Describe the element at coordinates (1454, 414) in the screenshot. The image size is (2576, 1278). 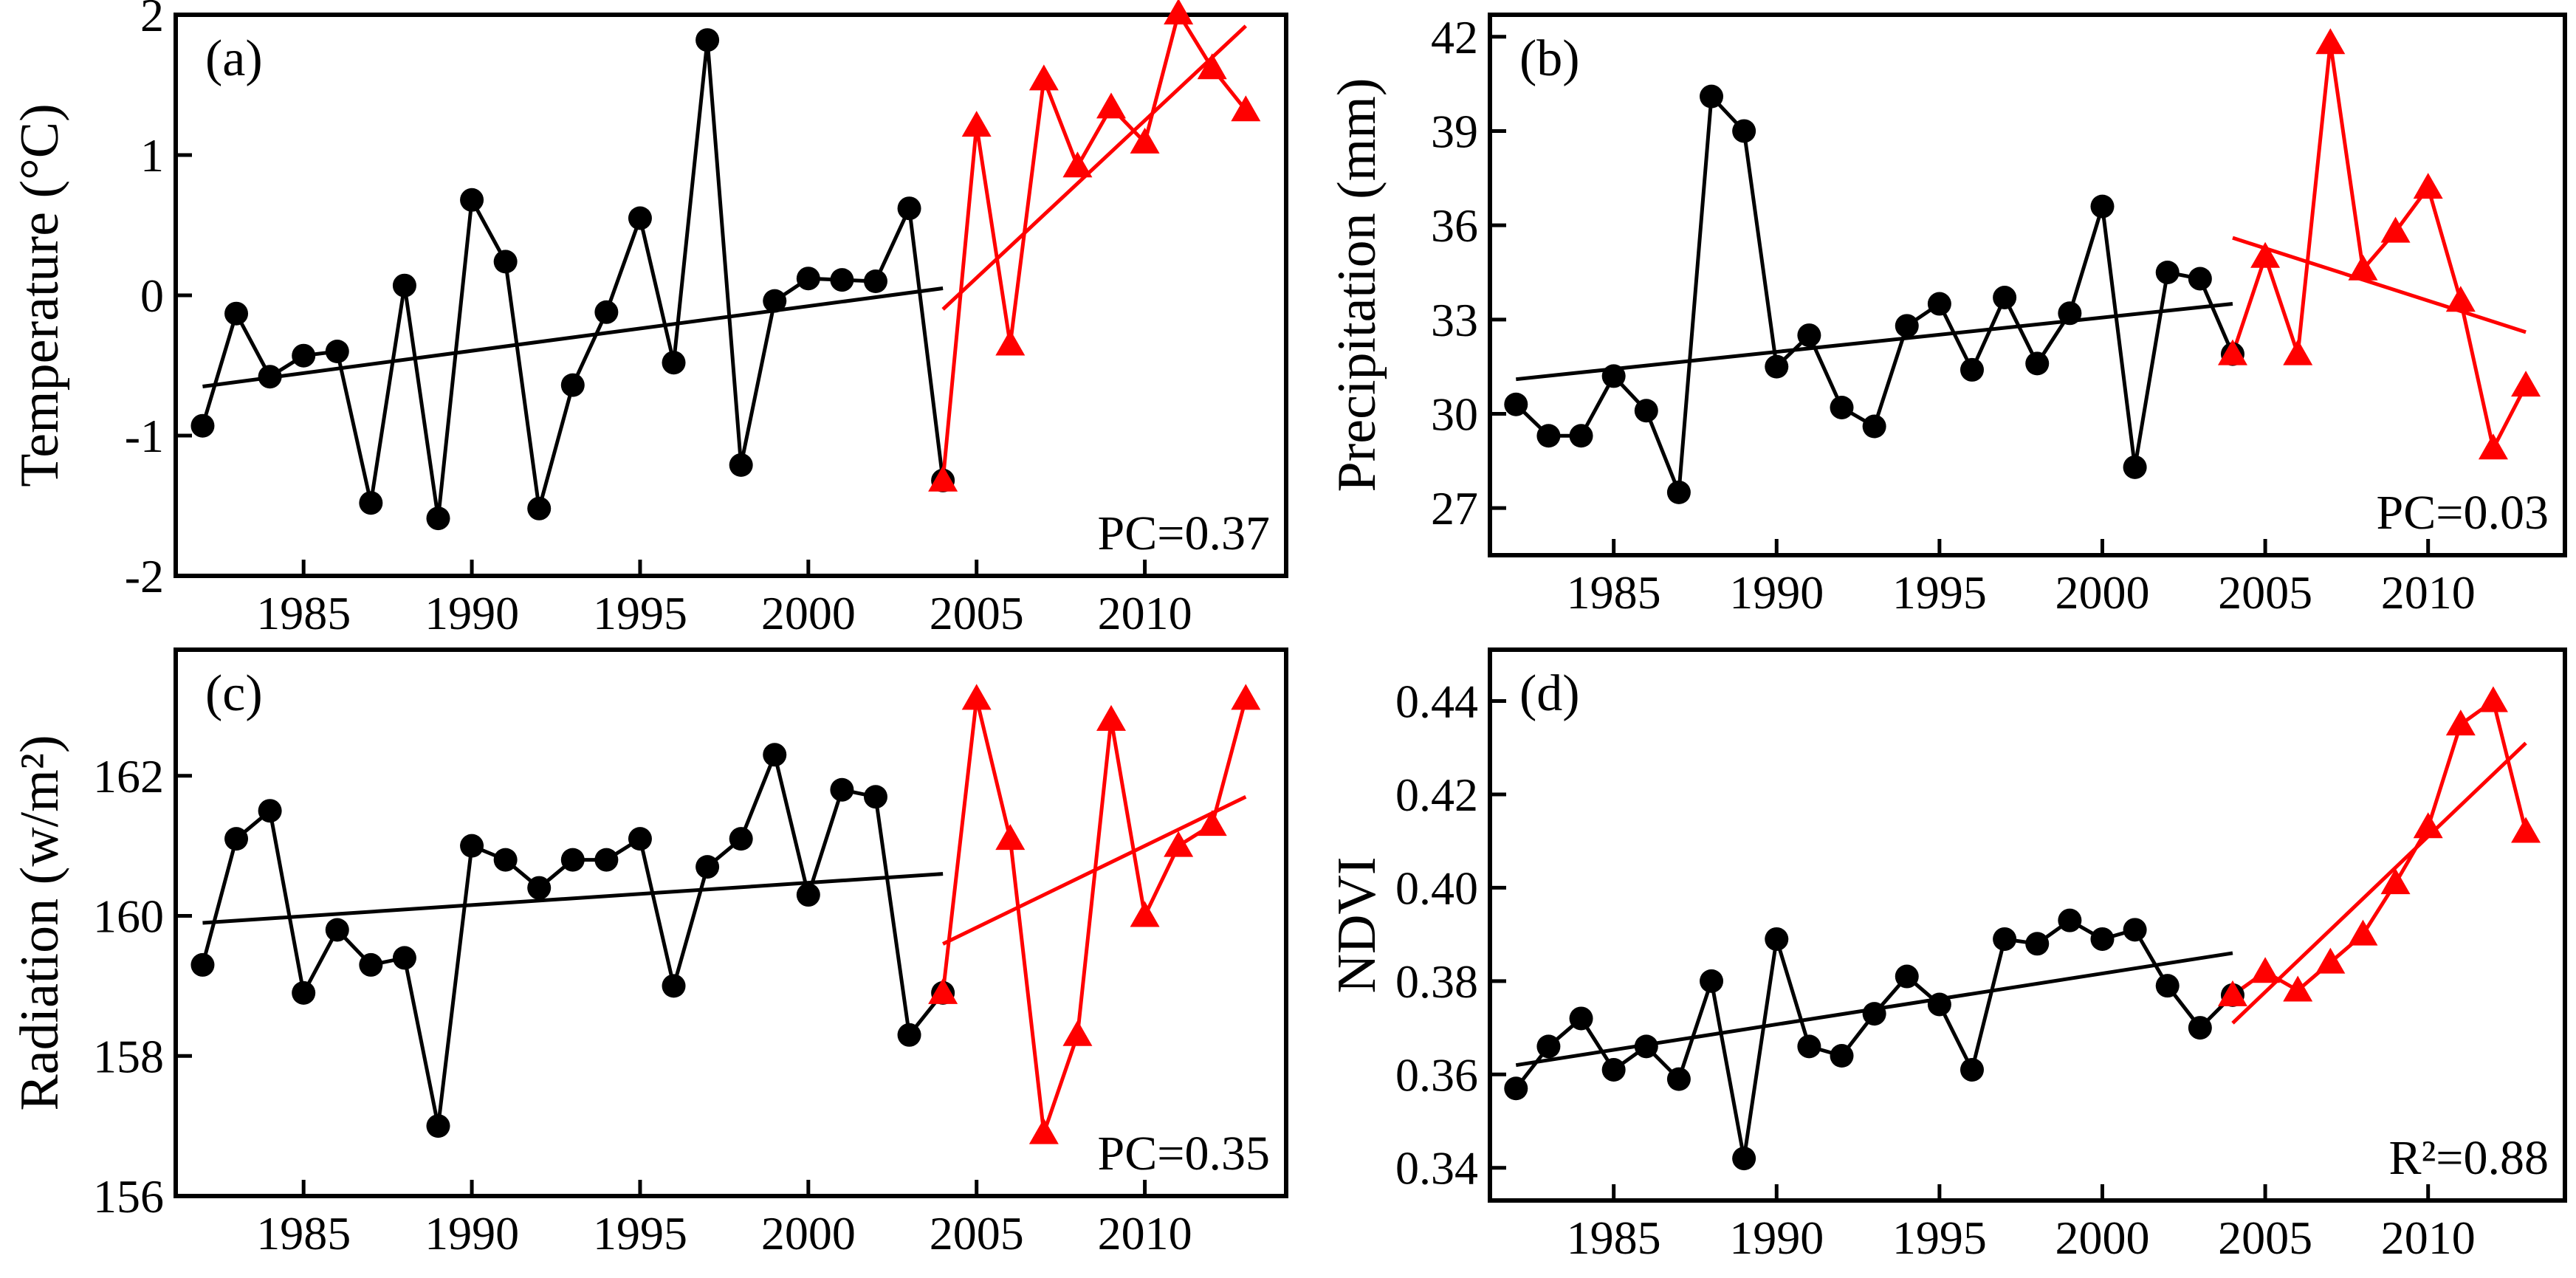
I see `y-tick-label: 30` at that location.